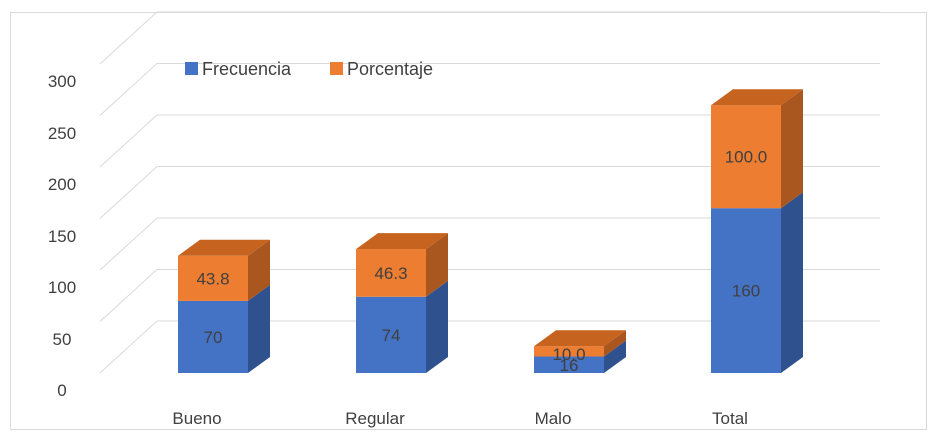 This screenshot has width=930, height=433. Describe the element at coordinates (62, 184) in the screenshot. I see `y-tick-label: 200` at that location.